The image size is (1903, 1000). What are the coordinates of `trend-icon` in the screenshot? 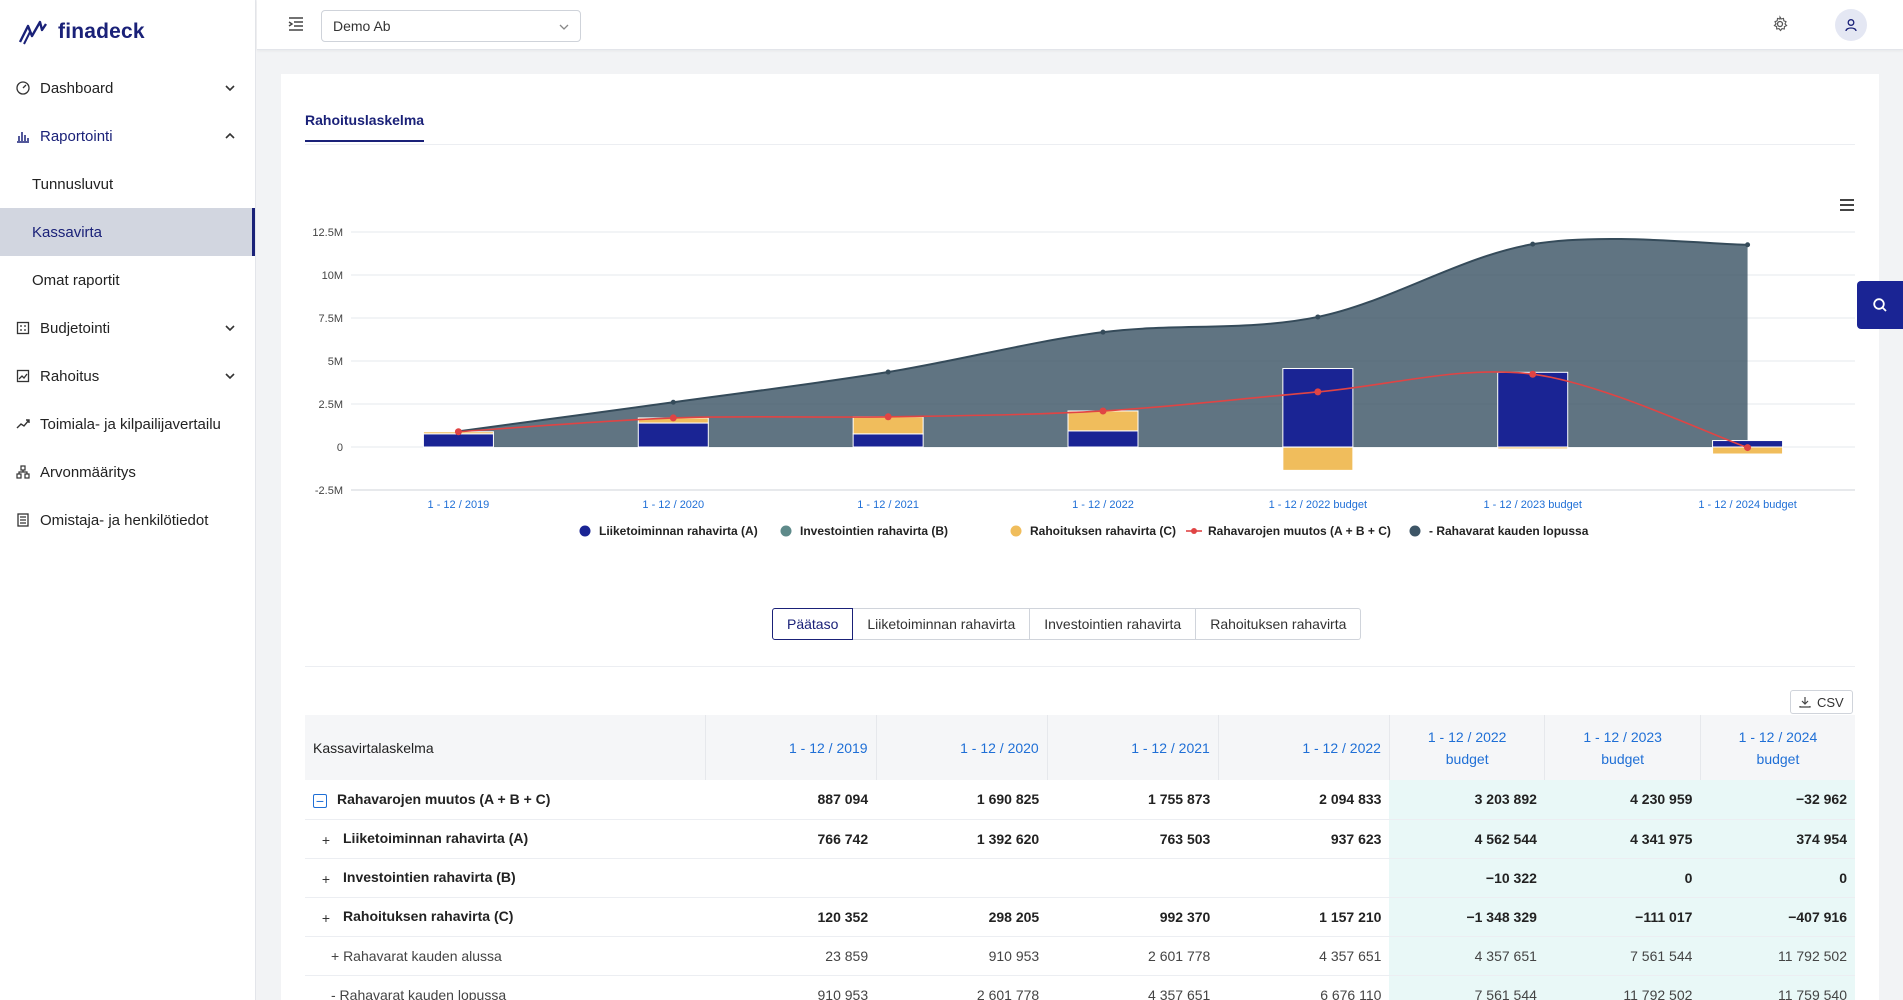 It's located at (23, 424).